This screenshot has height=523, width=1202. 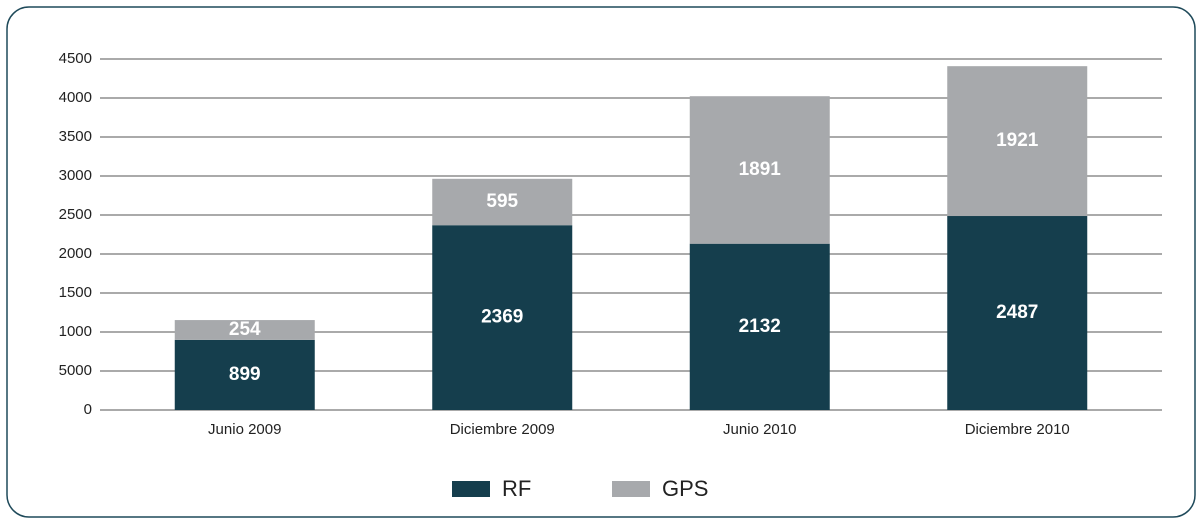 I want to click on legend-label: GPS, so click(x=685, y=488).